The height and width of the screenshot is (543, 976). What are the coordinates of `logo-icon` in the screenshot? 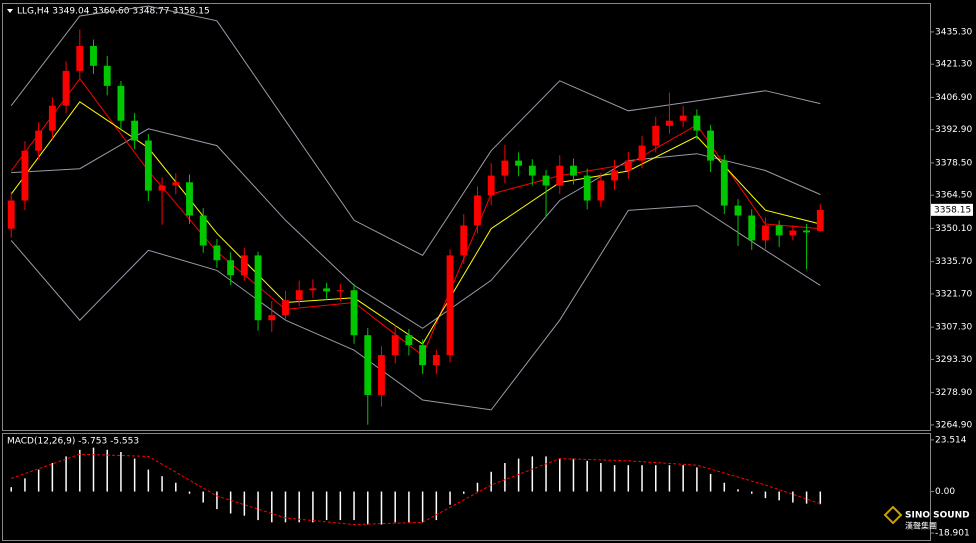 It's located at (893, 515).